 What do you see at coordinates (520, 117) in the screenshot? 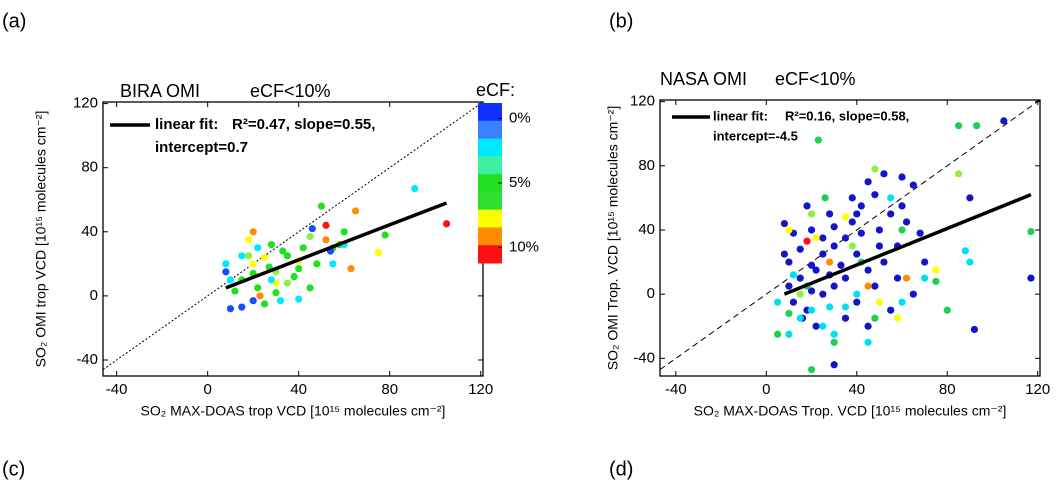
I see `colorbar-tick-label: 0%` at bounding box center [520, 117].